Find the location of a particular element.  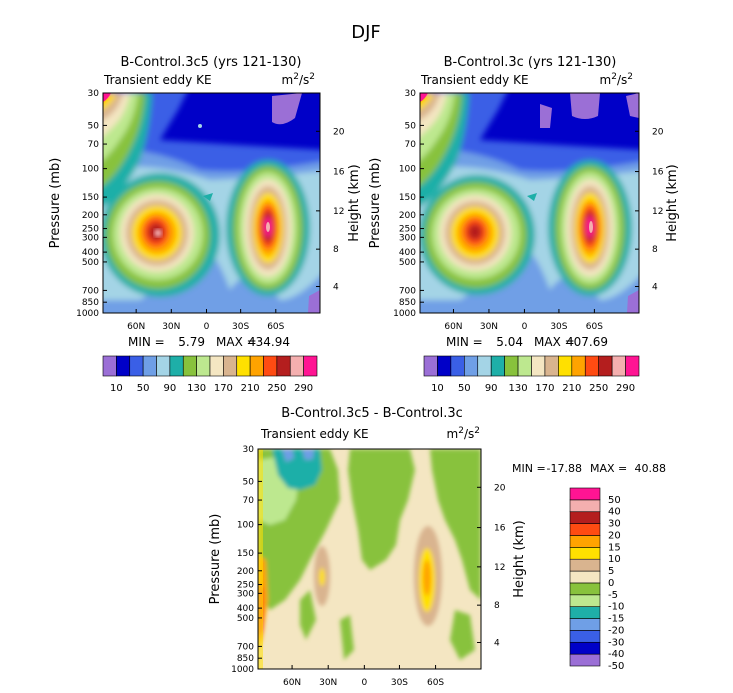

panel-a-units-base: m is located at coordinates (288, 80).